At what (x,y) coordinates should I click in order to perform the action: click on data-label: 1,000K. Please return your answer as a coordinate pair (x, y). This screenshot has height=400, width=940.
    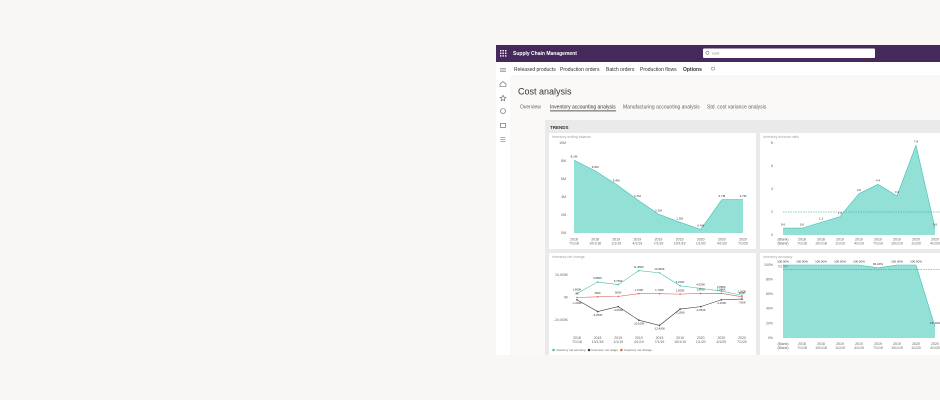
    Looking at the image, I should click on (742, 291).